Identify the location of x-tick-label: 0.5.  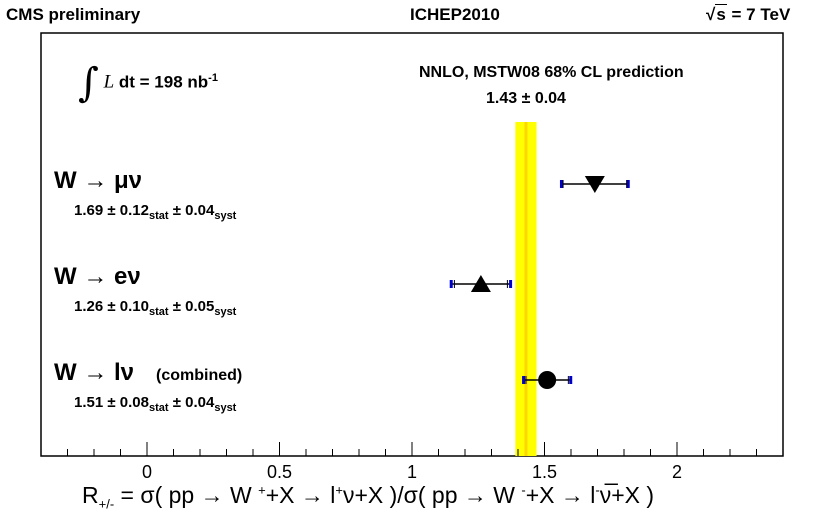
(279, 472).